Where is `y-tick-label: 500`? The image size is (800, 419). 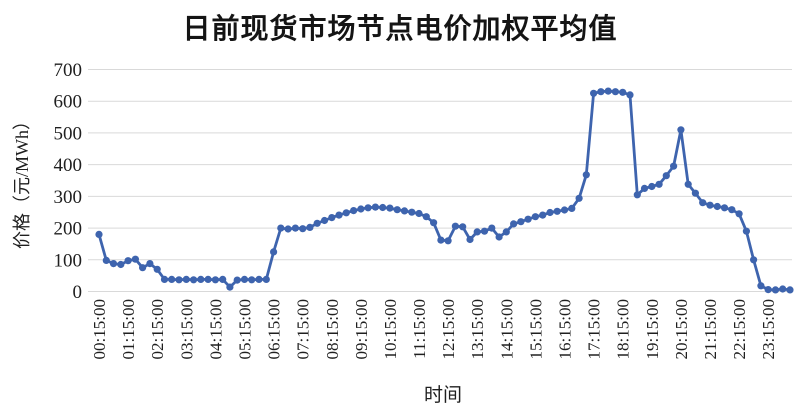 y-tick-label: 500 is located at coordinates (68, 133).